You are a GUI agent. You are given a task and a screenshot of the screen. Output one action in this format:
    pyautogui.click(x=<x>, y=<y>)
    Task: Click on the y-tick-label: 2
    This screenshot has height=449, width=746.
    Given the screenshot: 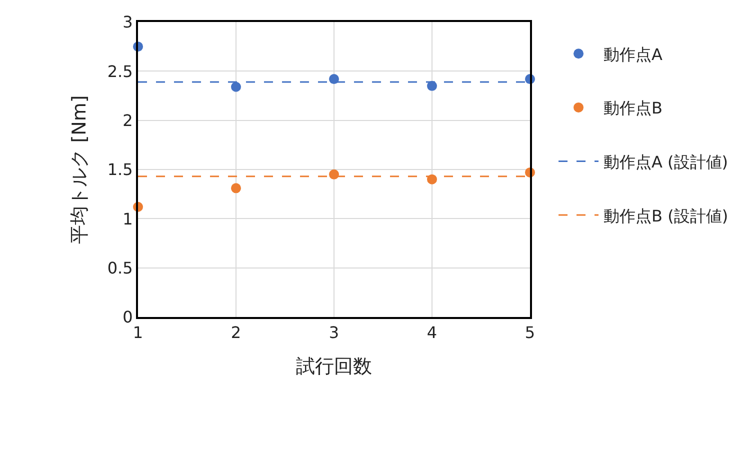 What is the action you would take?
    pyautogui.click(x=127, y=120)
    